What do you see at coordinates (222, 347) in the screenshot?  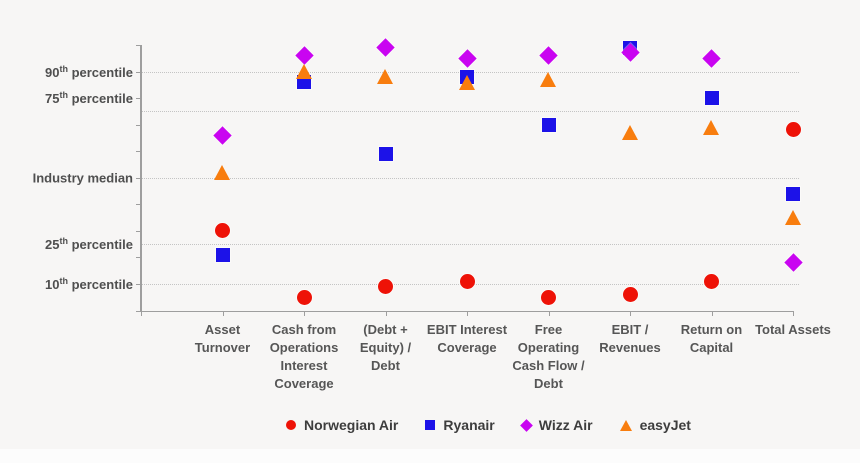 I see `x-axis-label-line: Turnover` at bounding box center [222, 347].